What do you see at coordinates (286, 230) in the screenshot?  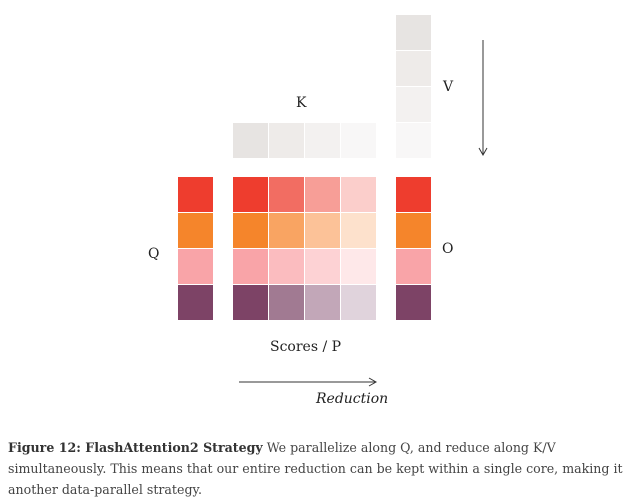 I see `score-cell-r2-c2` at bounding box center [286, 230].